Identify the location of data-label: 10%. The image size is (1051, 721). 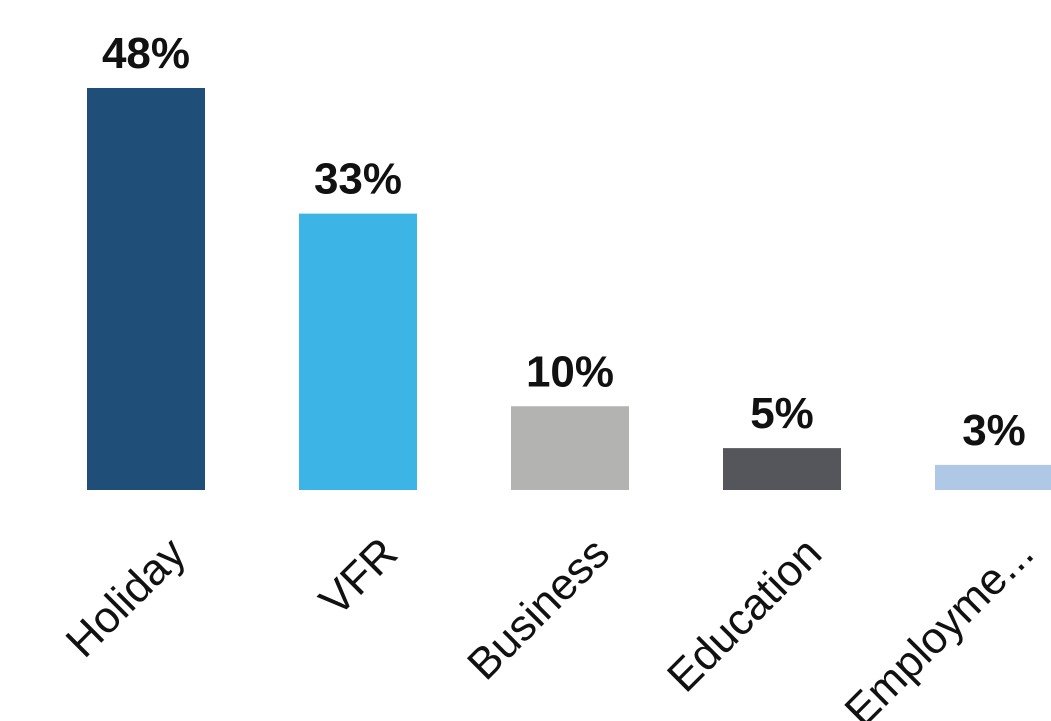
(570, 371).